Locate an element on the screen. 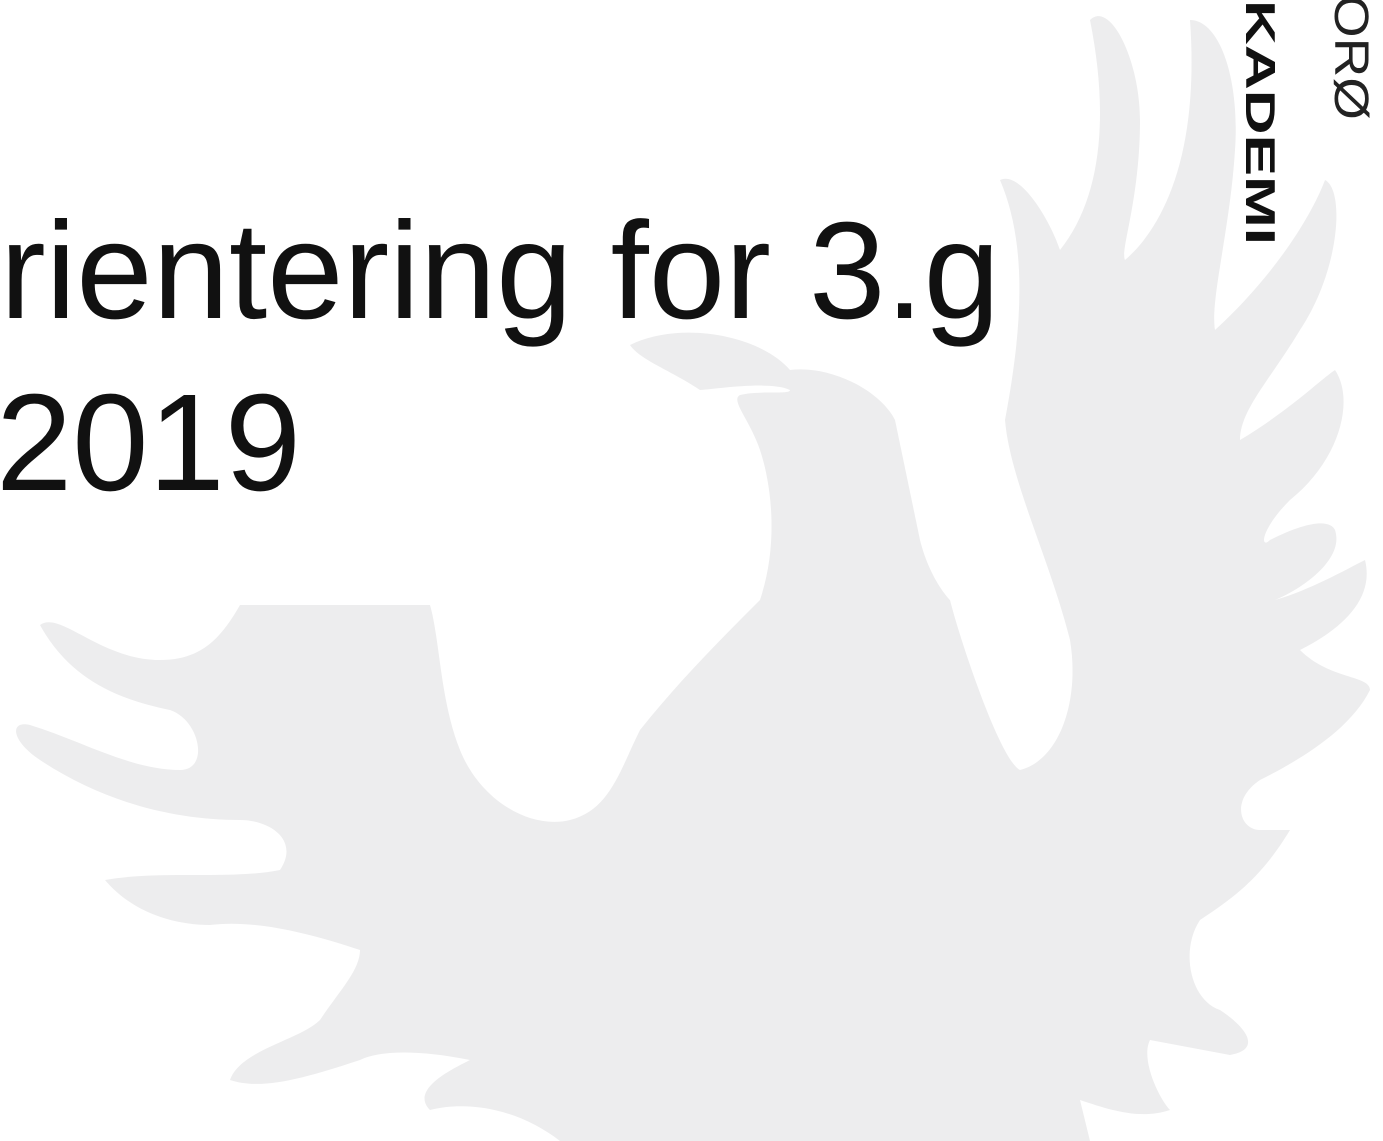 The width and height of the screenshot is (1383, 1141). title-line: rientering for 3.g is located at coordinates (500, 271).